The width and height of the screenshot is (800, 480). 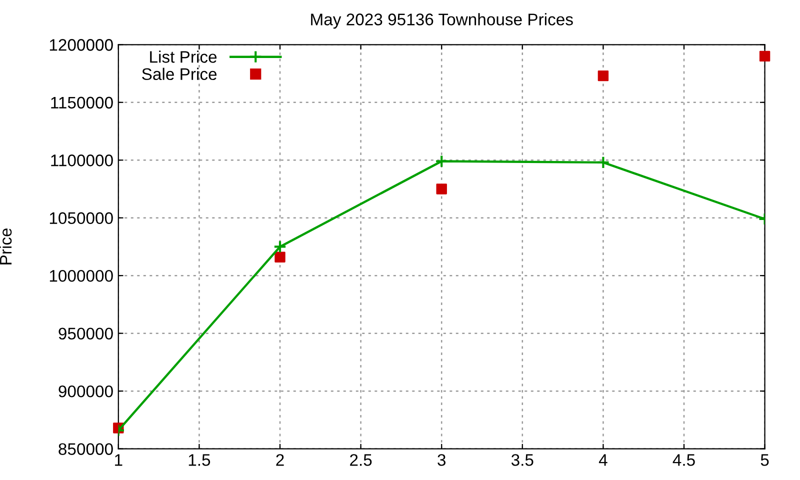 What do you see at coordinates (118, 460) in the screenshot?
I see `x-tick-label: 1` at bounding box center [118, 460].